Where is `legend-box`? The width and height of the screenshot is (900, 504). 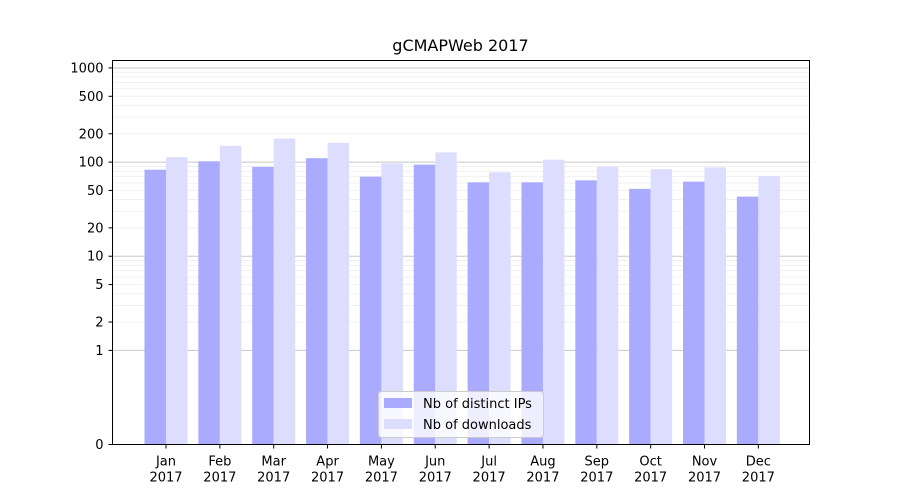 legend-box is located at coordinates (461, 414).